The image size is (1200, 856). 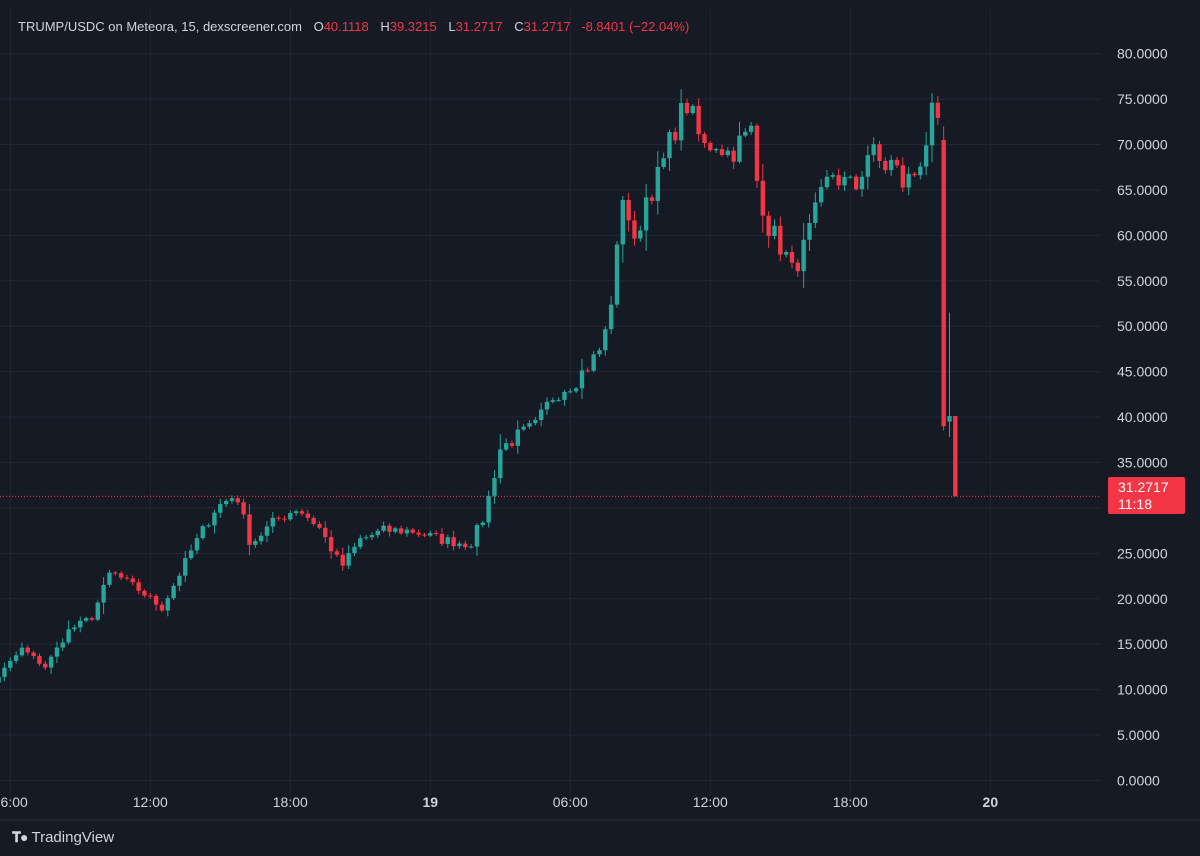 What do you see at coordinates (479, 26) in the screenshot?
I see `low-value: 31.2717` at bounding box center [479, 26].